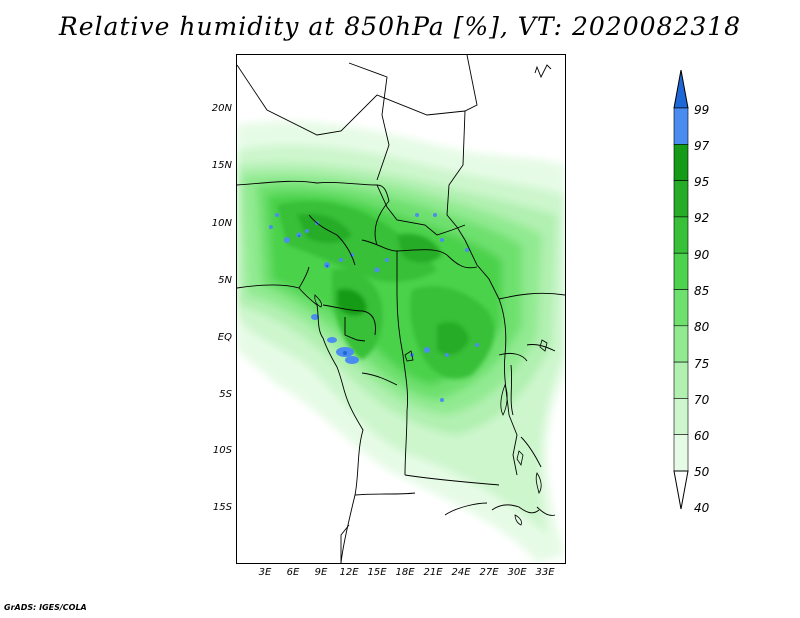 The height and width of the screenshot is (618, 800). Describe the element at coordinates (681, 490) in the screenshot. I see `colorbar-bottom-arrow` at that location.